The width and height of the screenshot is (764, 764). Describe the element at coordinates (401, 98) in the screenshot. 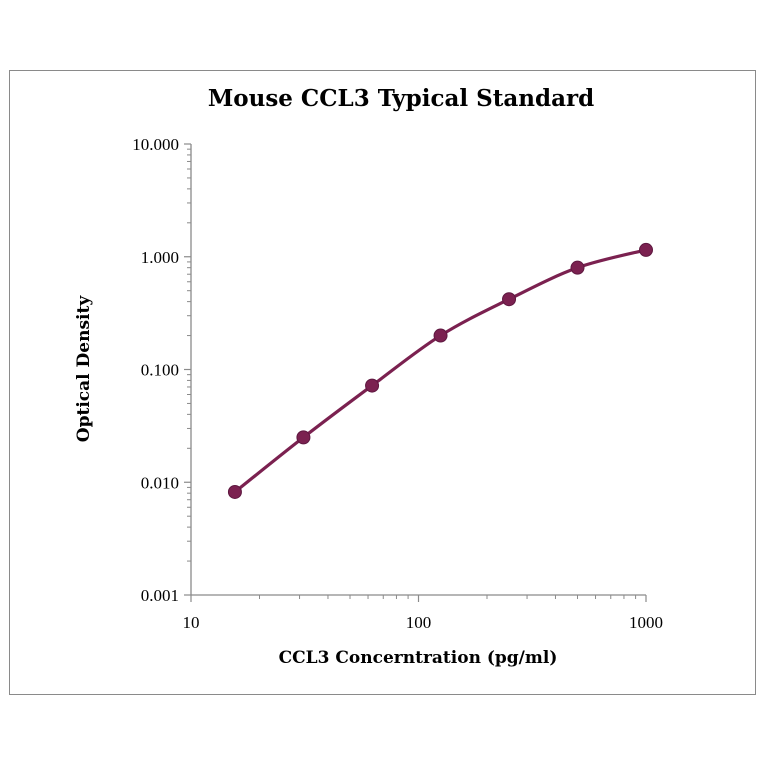

I see `chart-title: Mouse CCL3 Typical Standard` at that location.